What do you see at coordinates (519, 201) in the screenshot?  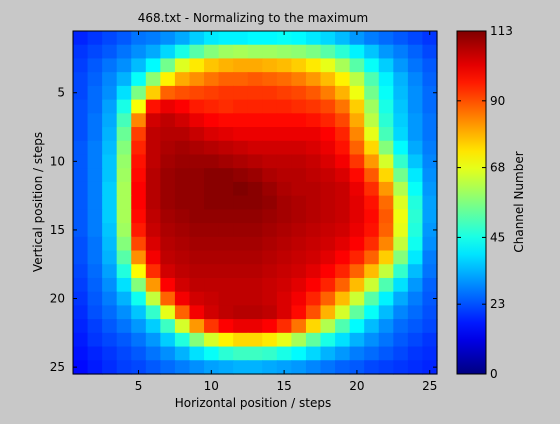 I see `colorbar-label: Channel Number` at bounding box center [519, 201].